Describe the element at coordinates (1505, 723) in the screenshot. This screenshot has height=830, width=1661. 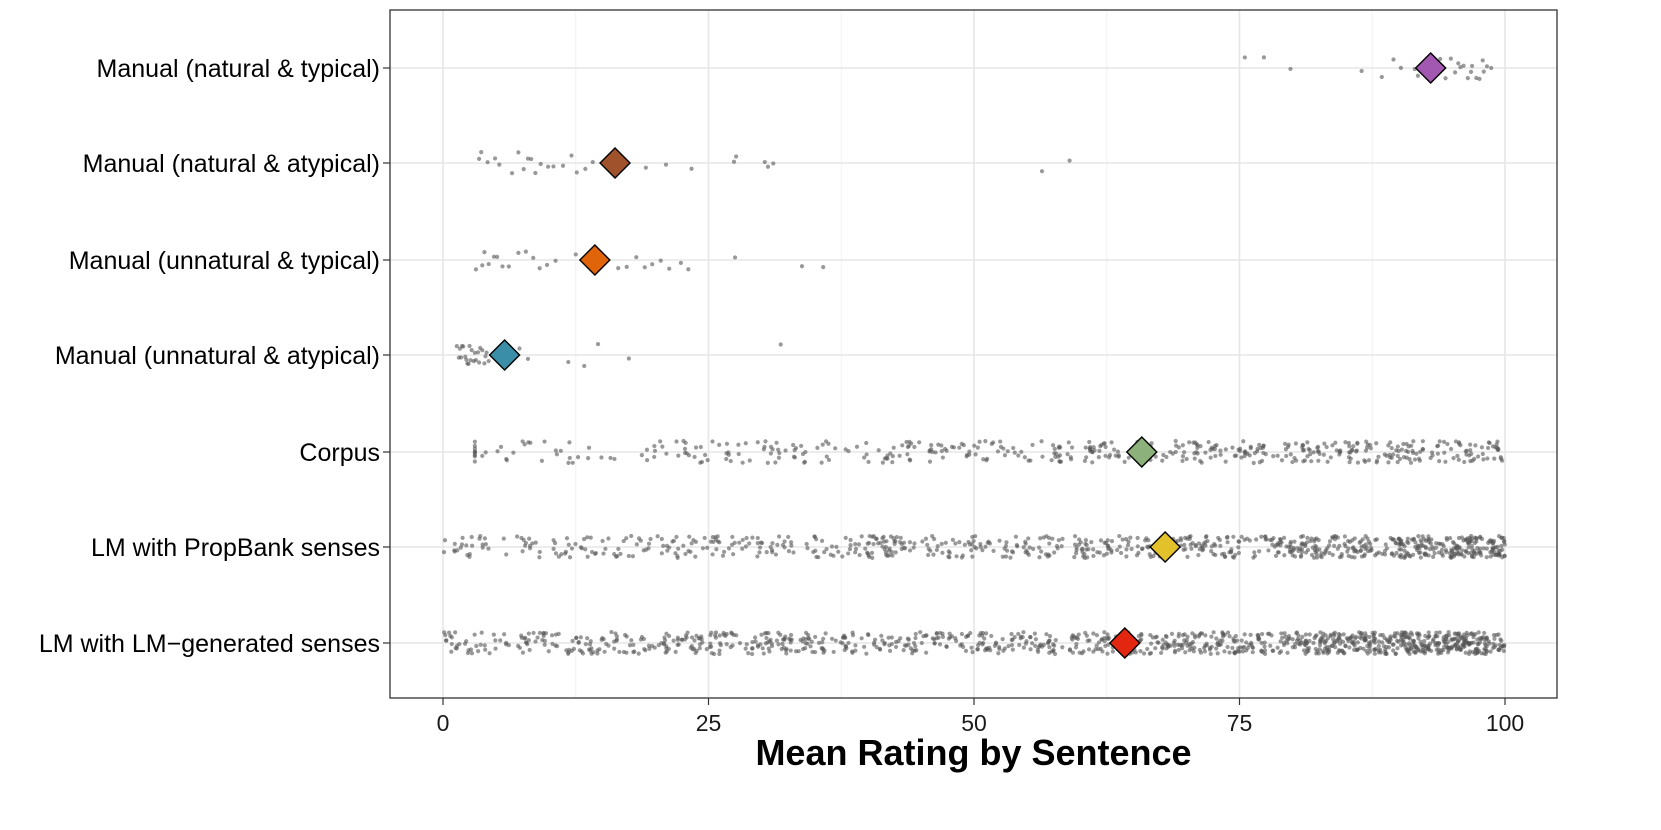
I see `x-tick-label: 100` at that location.